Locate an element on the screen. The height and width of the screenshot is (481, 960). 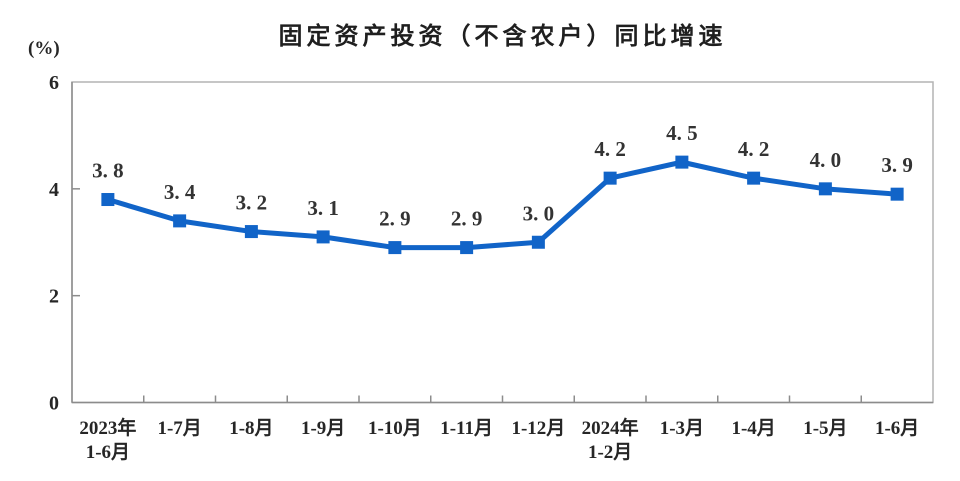
data-point-label: 3. 1 is located at coordinates (323, 208).